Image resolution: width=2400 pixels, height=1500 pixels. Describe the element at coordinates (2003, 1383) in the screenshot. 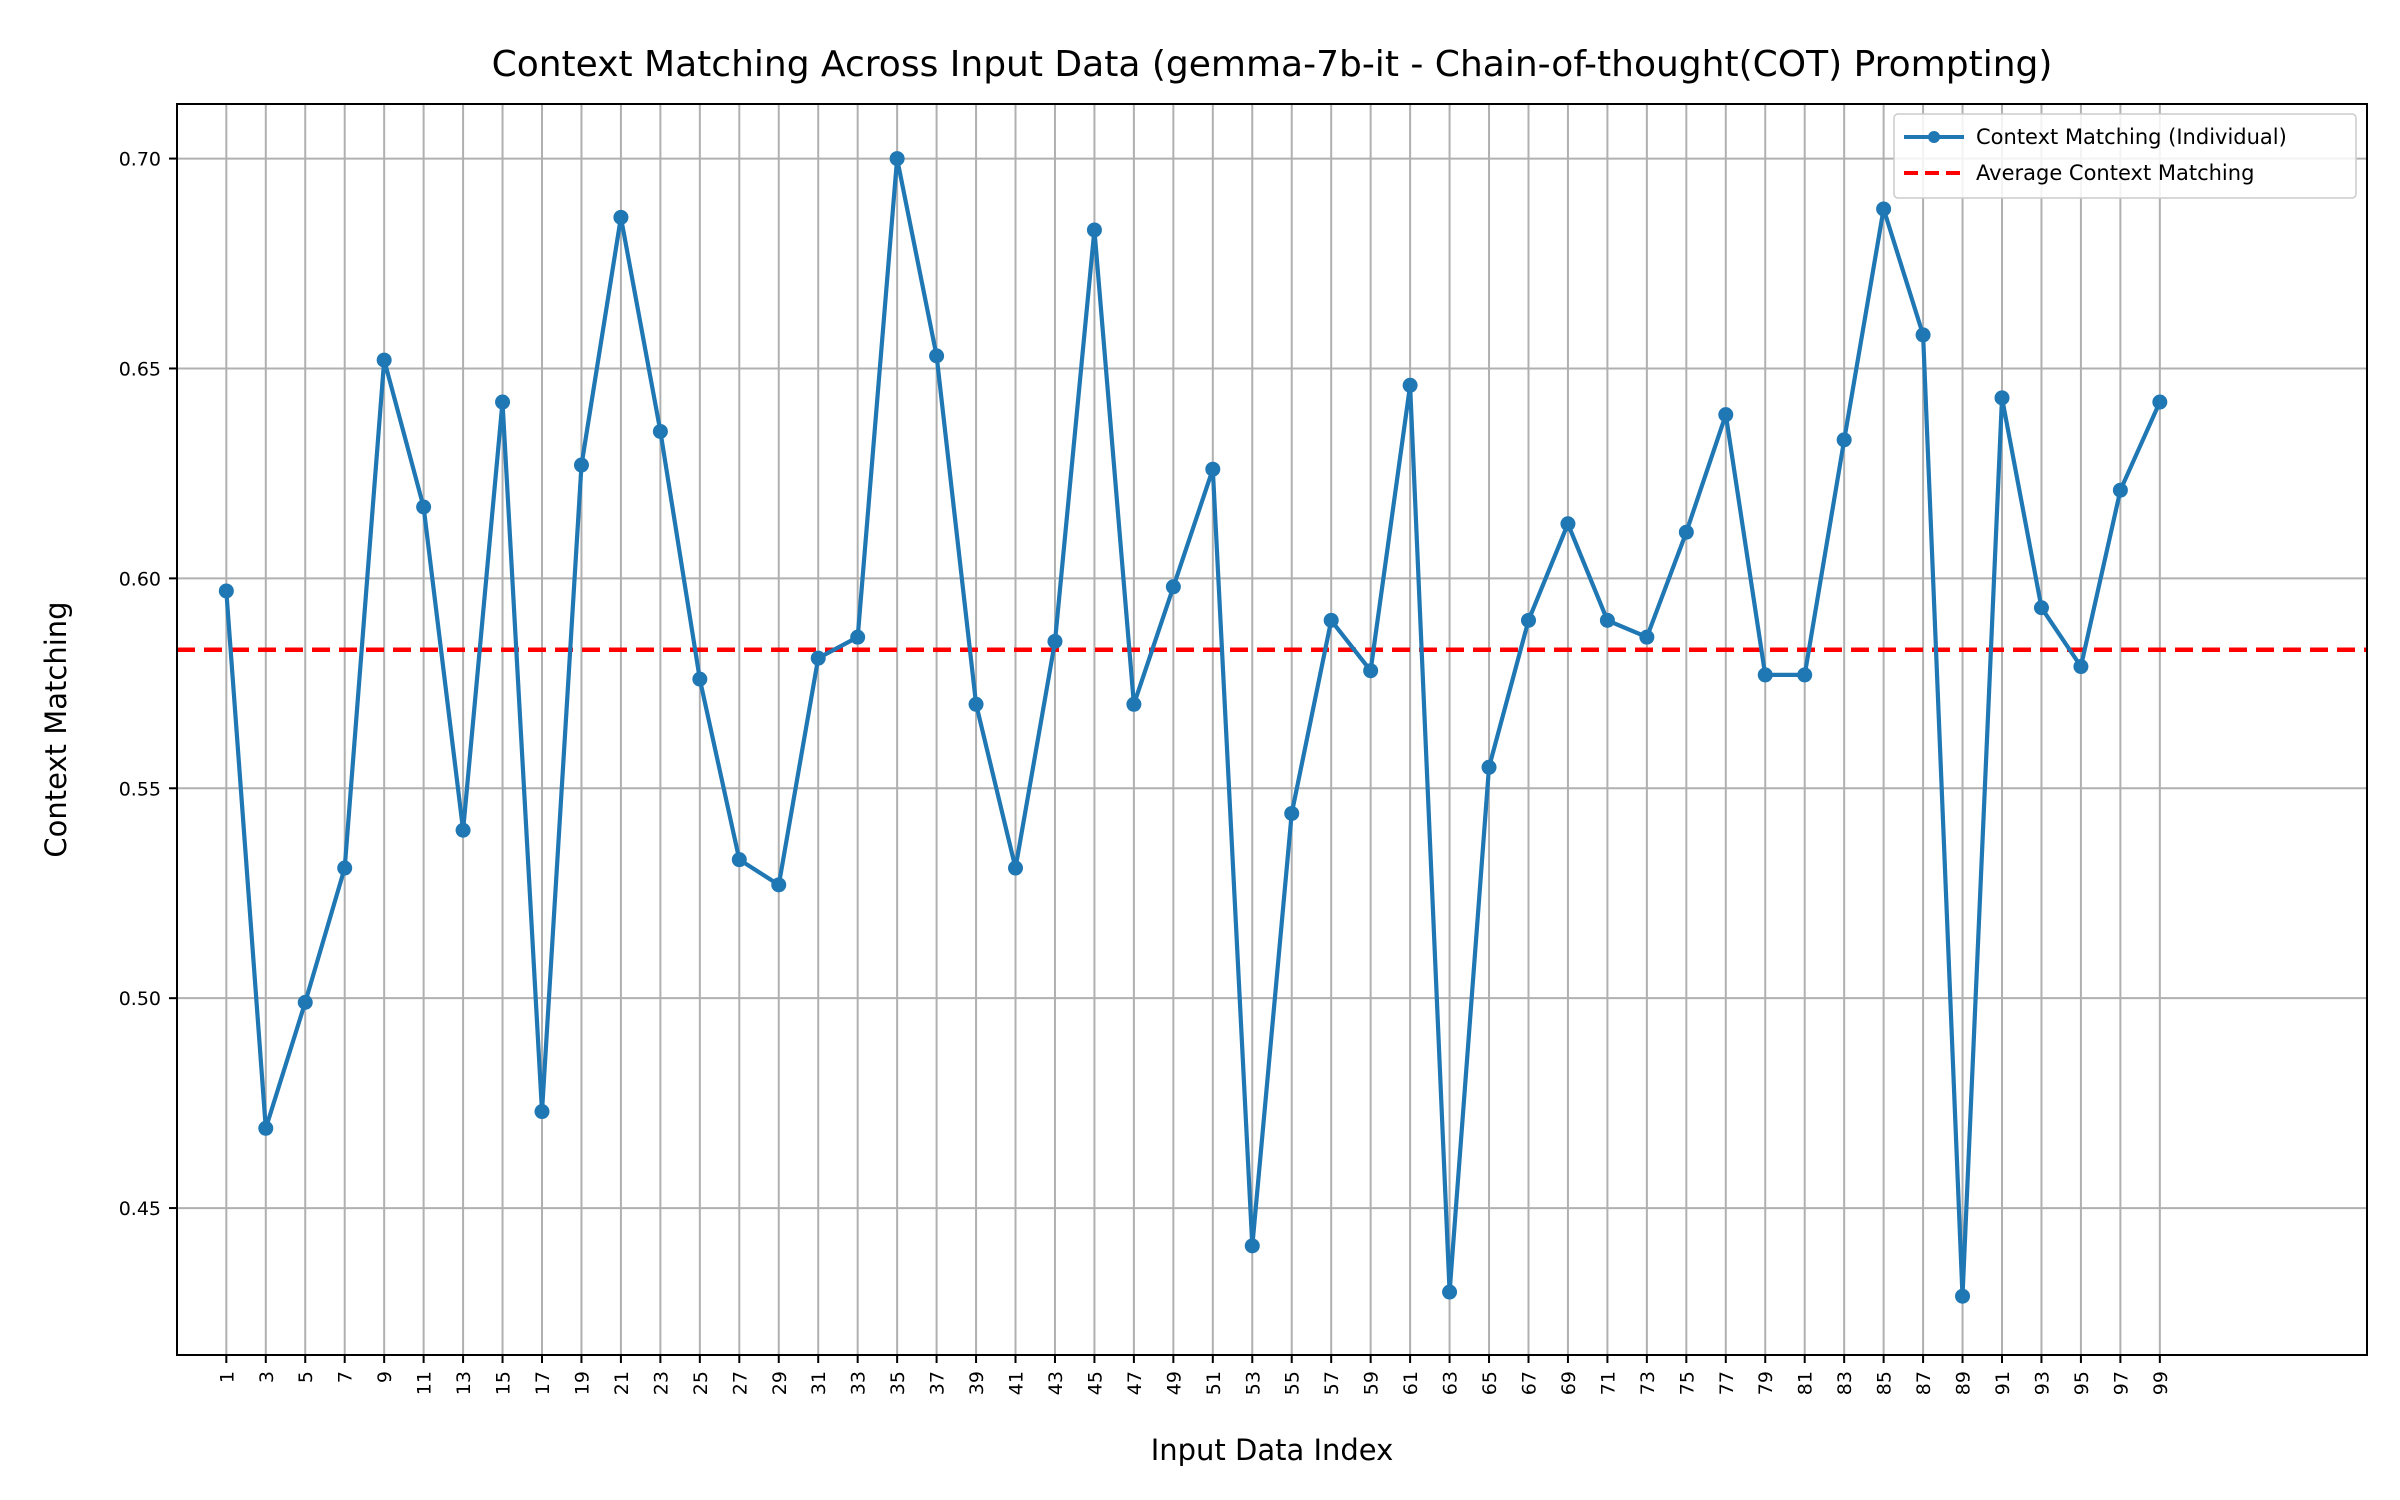

I see `x-tick-label: 91` at that location.